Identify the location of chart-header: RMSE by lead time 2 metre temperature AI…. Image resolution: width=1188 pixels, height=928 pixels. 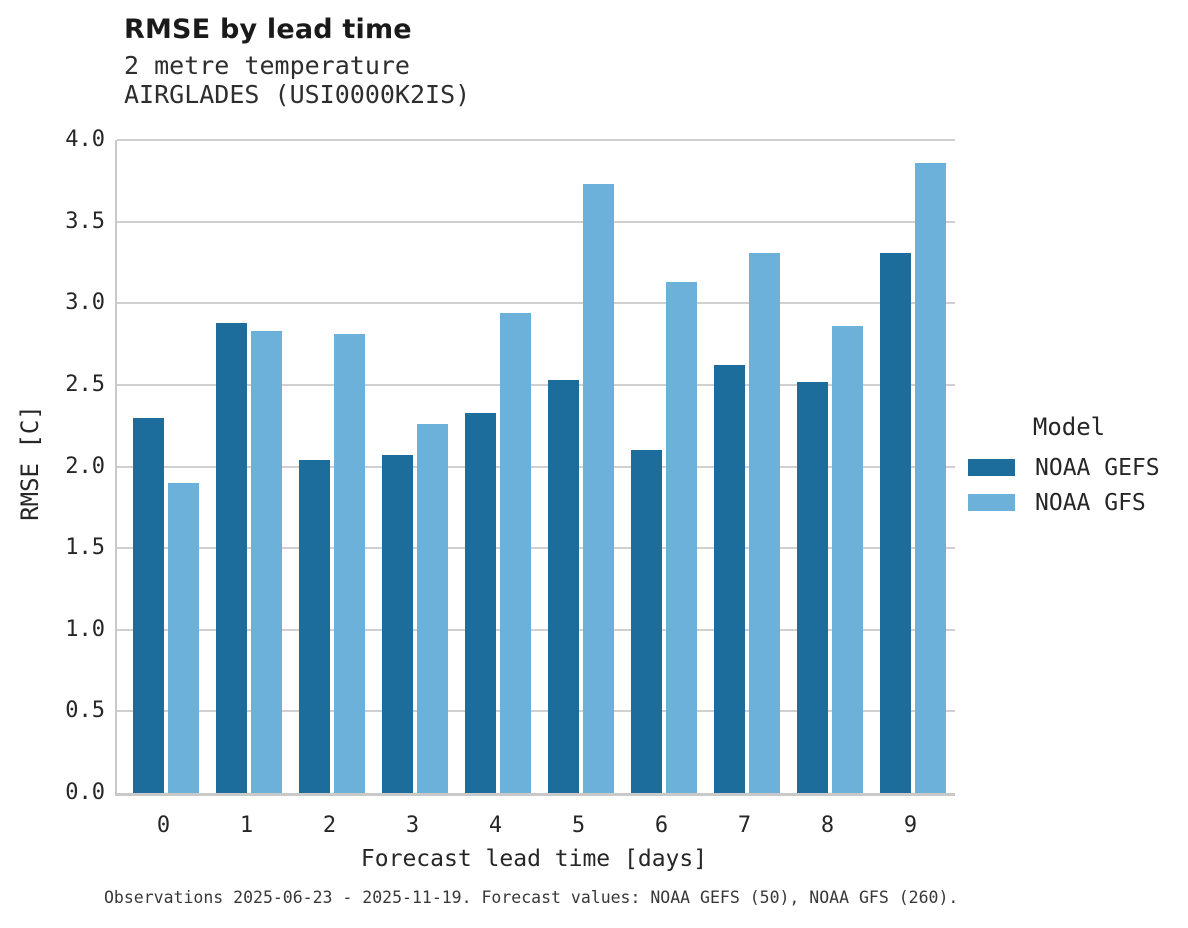
(297, 61).